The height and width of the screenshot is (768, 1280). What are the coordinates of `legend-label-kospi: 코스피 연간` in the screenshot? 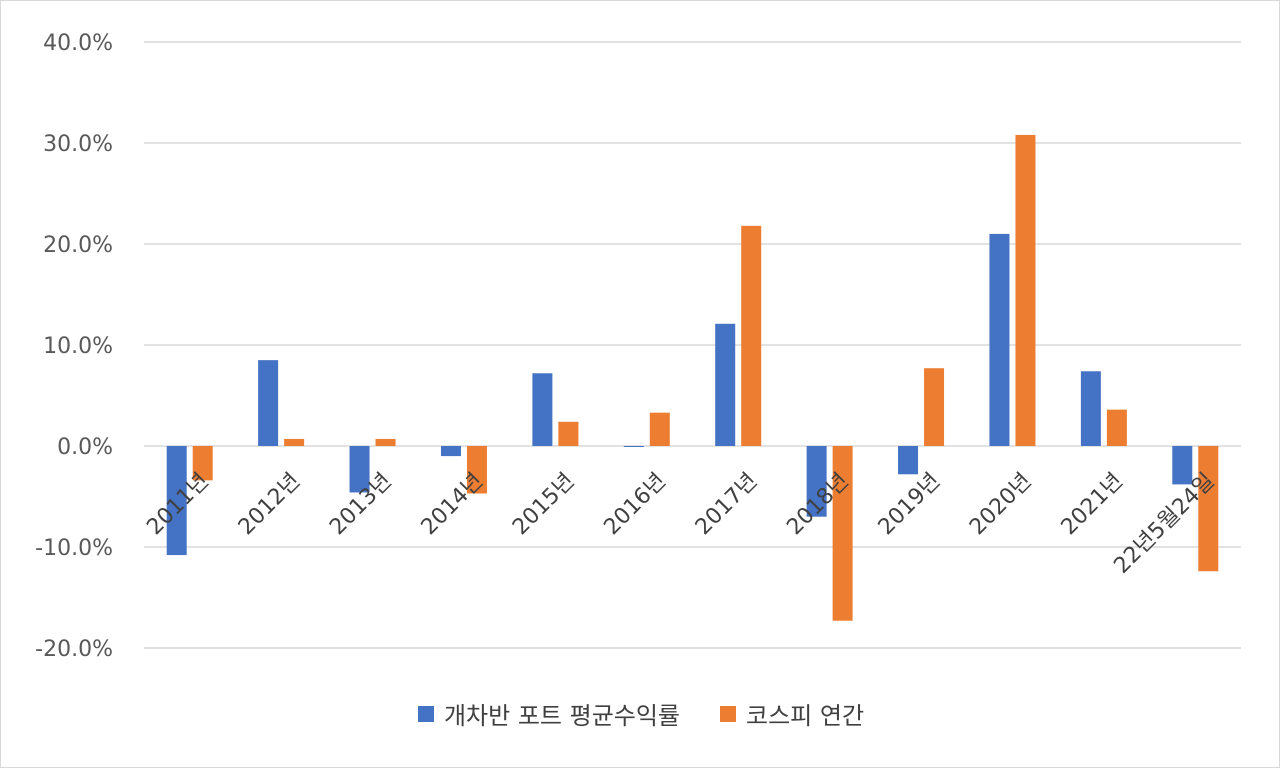 It's located at (805, 716).